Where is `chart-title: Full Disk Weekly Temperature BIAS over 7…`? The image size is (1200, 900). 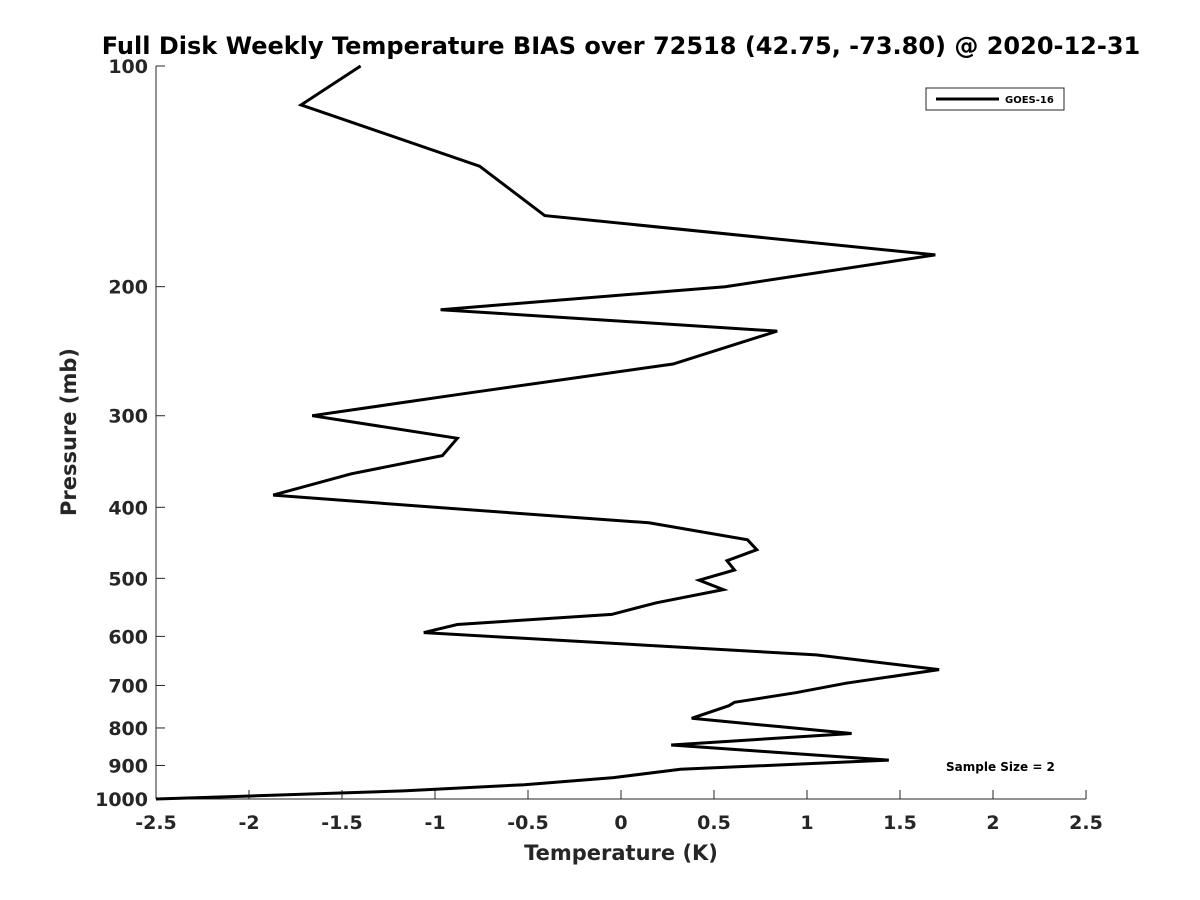
chart-title: Full Disk Weekly Temperature BIAS over 7… is located at coordinates (621, 46).